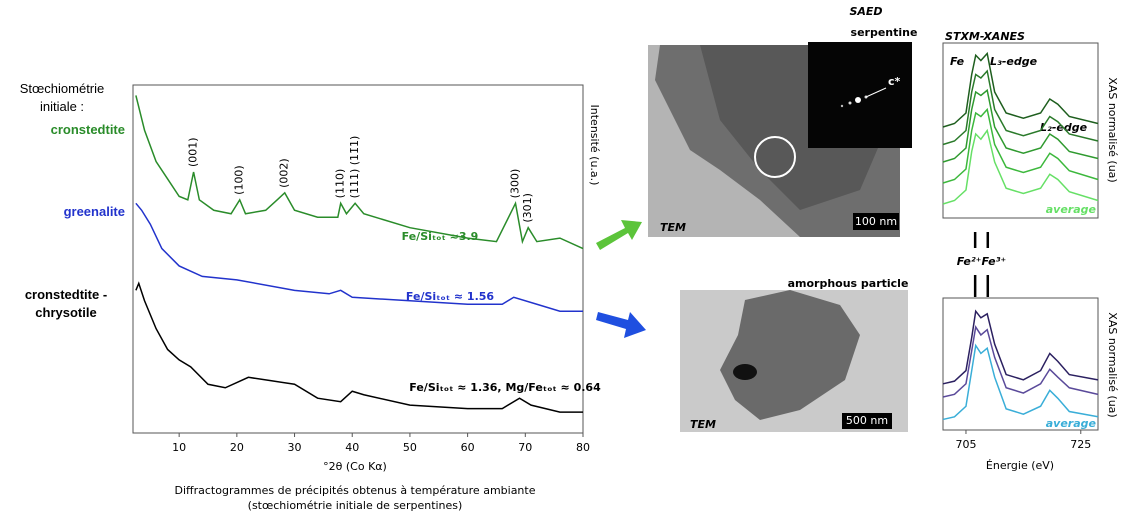  I want to click on scale-label: 100 nm, so click(876, 221).